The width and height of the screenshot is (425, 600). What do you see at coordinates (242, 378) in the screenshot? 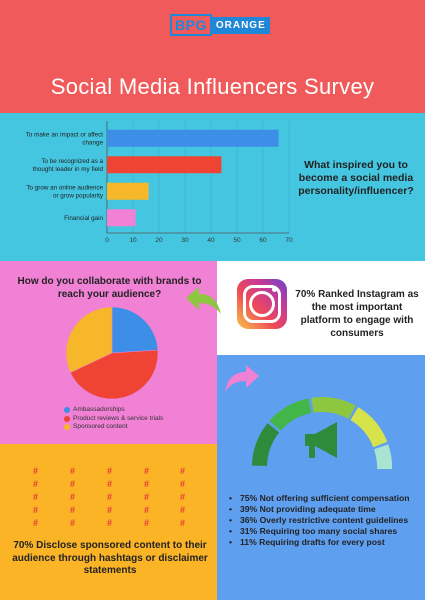
I see `right-arrow-icon` at bounding box center [242, 378].